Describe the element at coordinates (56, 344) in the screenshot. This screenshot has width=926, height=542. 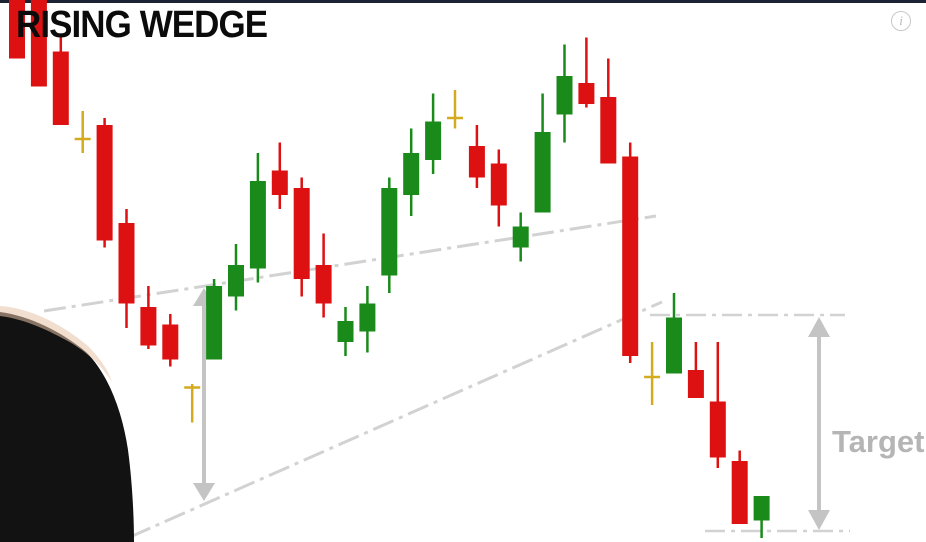
I see `presenter-skin-edge` at that location.